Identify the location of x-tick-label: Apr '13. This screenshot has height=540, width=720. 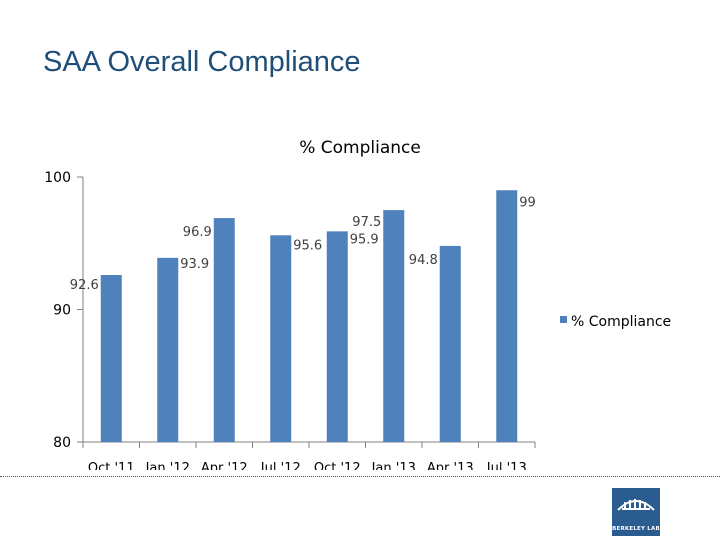
(450, 465).